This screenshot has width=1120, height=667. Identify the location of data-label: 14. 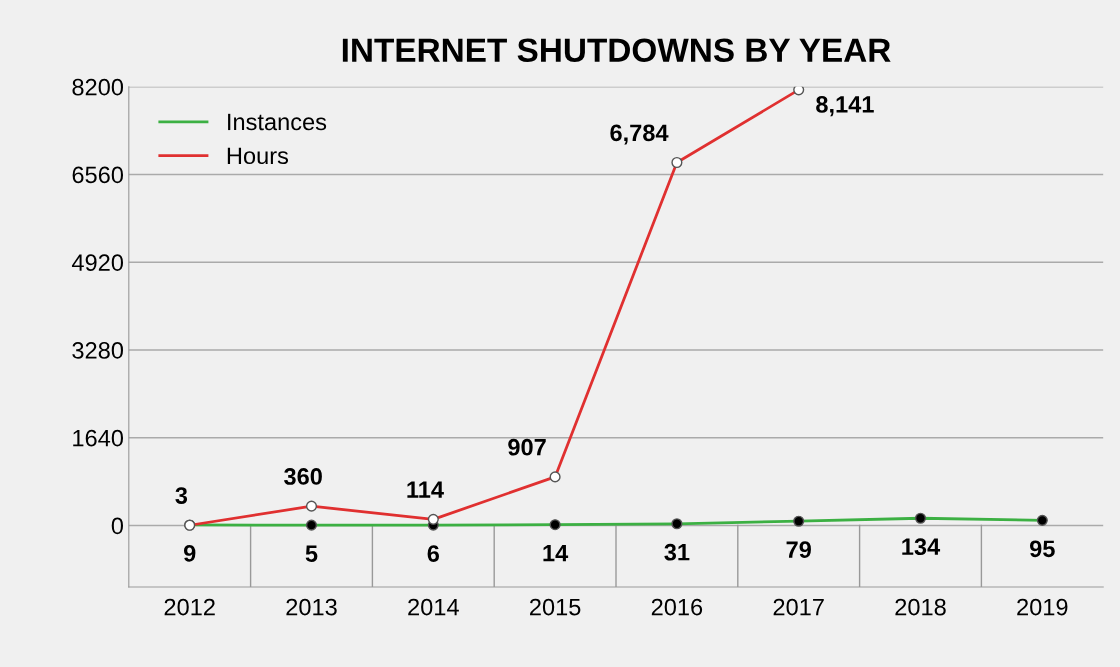
(556, 553).